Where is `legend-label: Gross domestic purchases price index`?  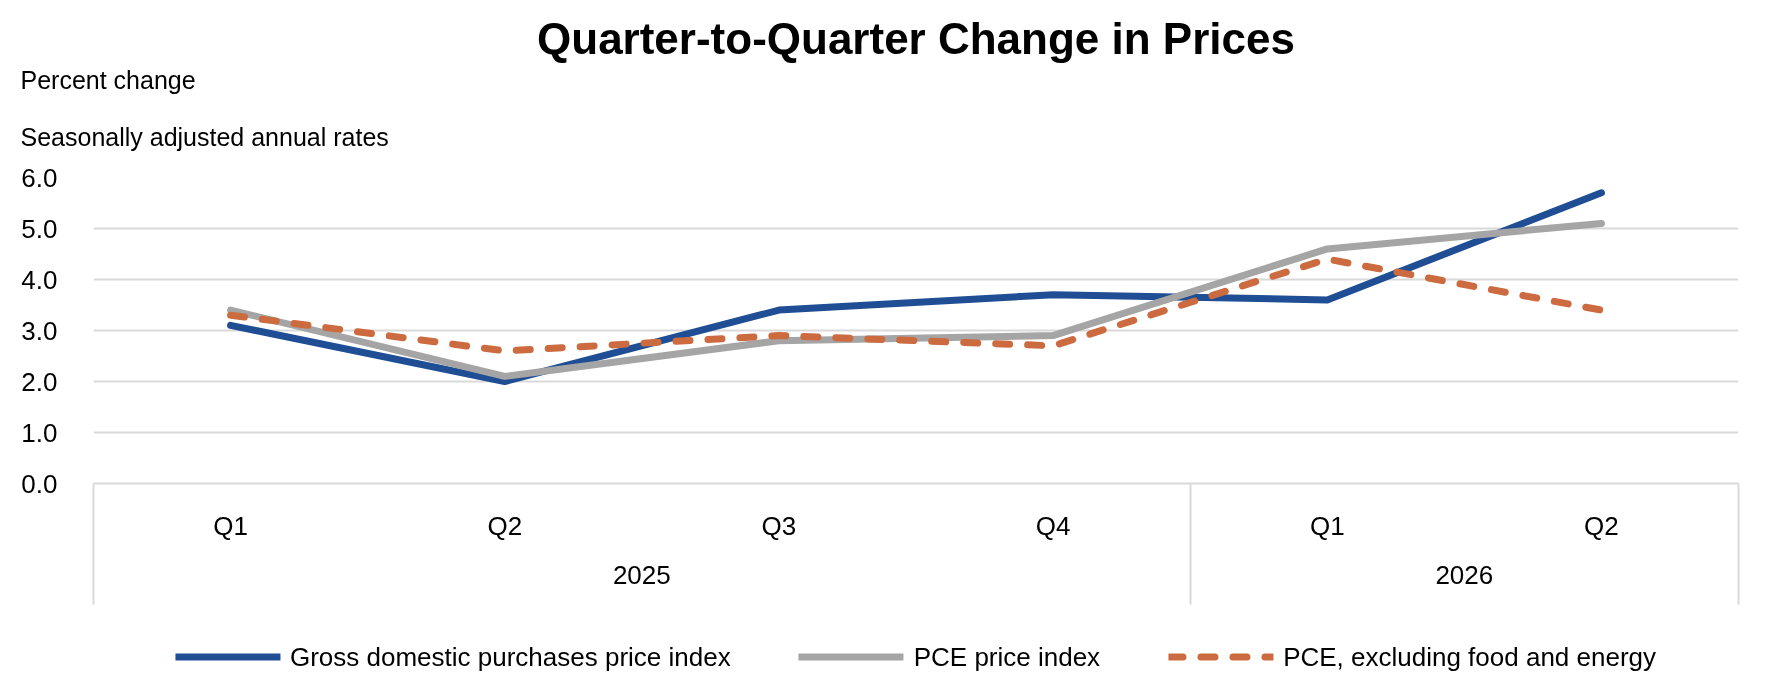
legend-label: Gross domestic purchases price index is located at coordinates (510, 656).